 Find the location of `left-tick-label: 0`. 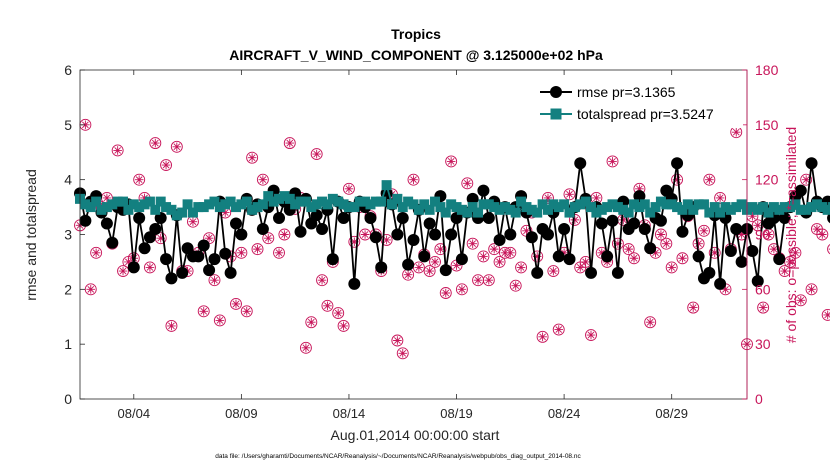

left-tick-label: 0 is located at coordinates (68, 399).